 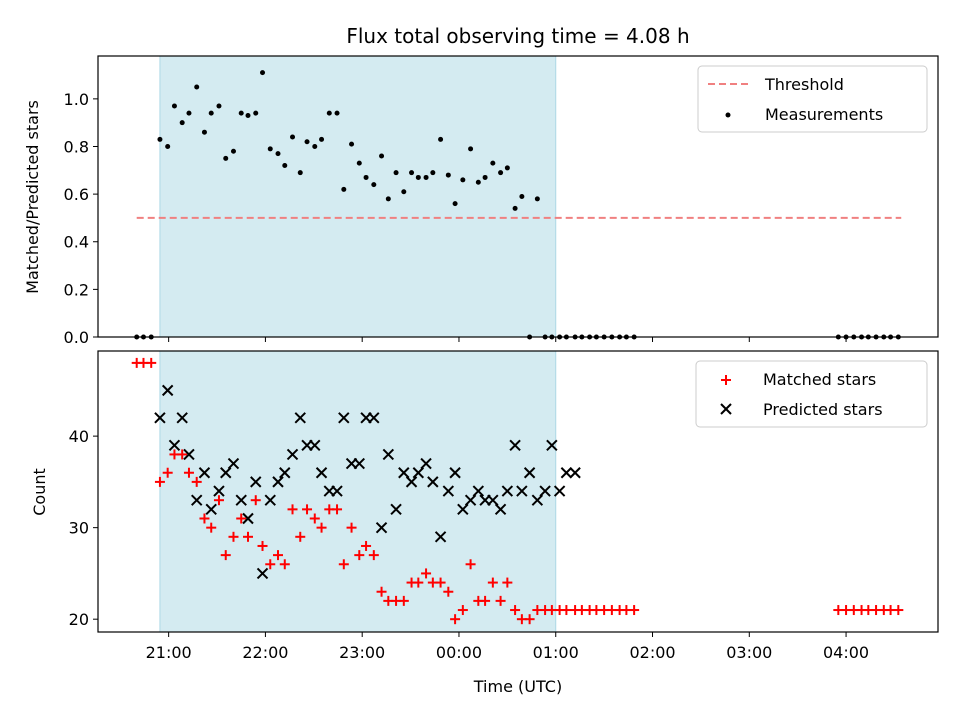 I want to click on y-tick-label: 1.0, so click(x=76, y=99).